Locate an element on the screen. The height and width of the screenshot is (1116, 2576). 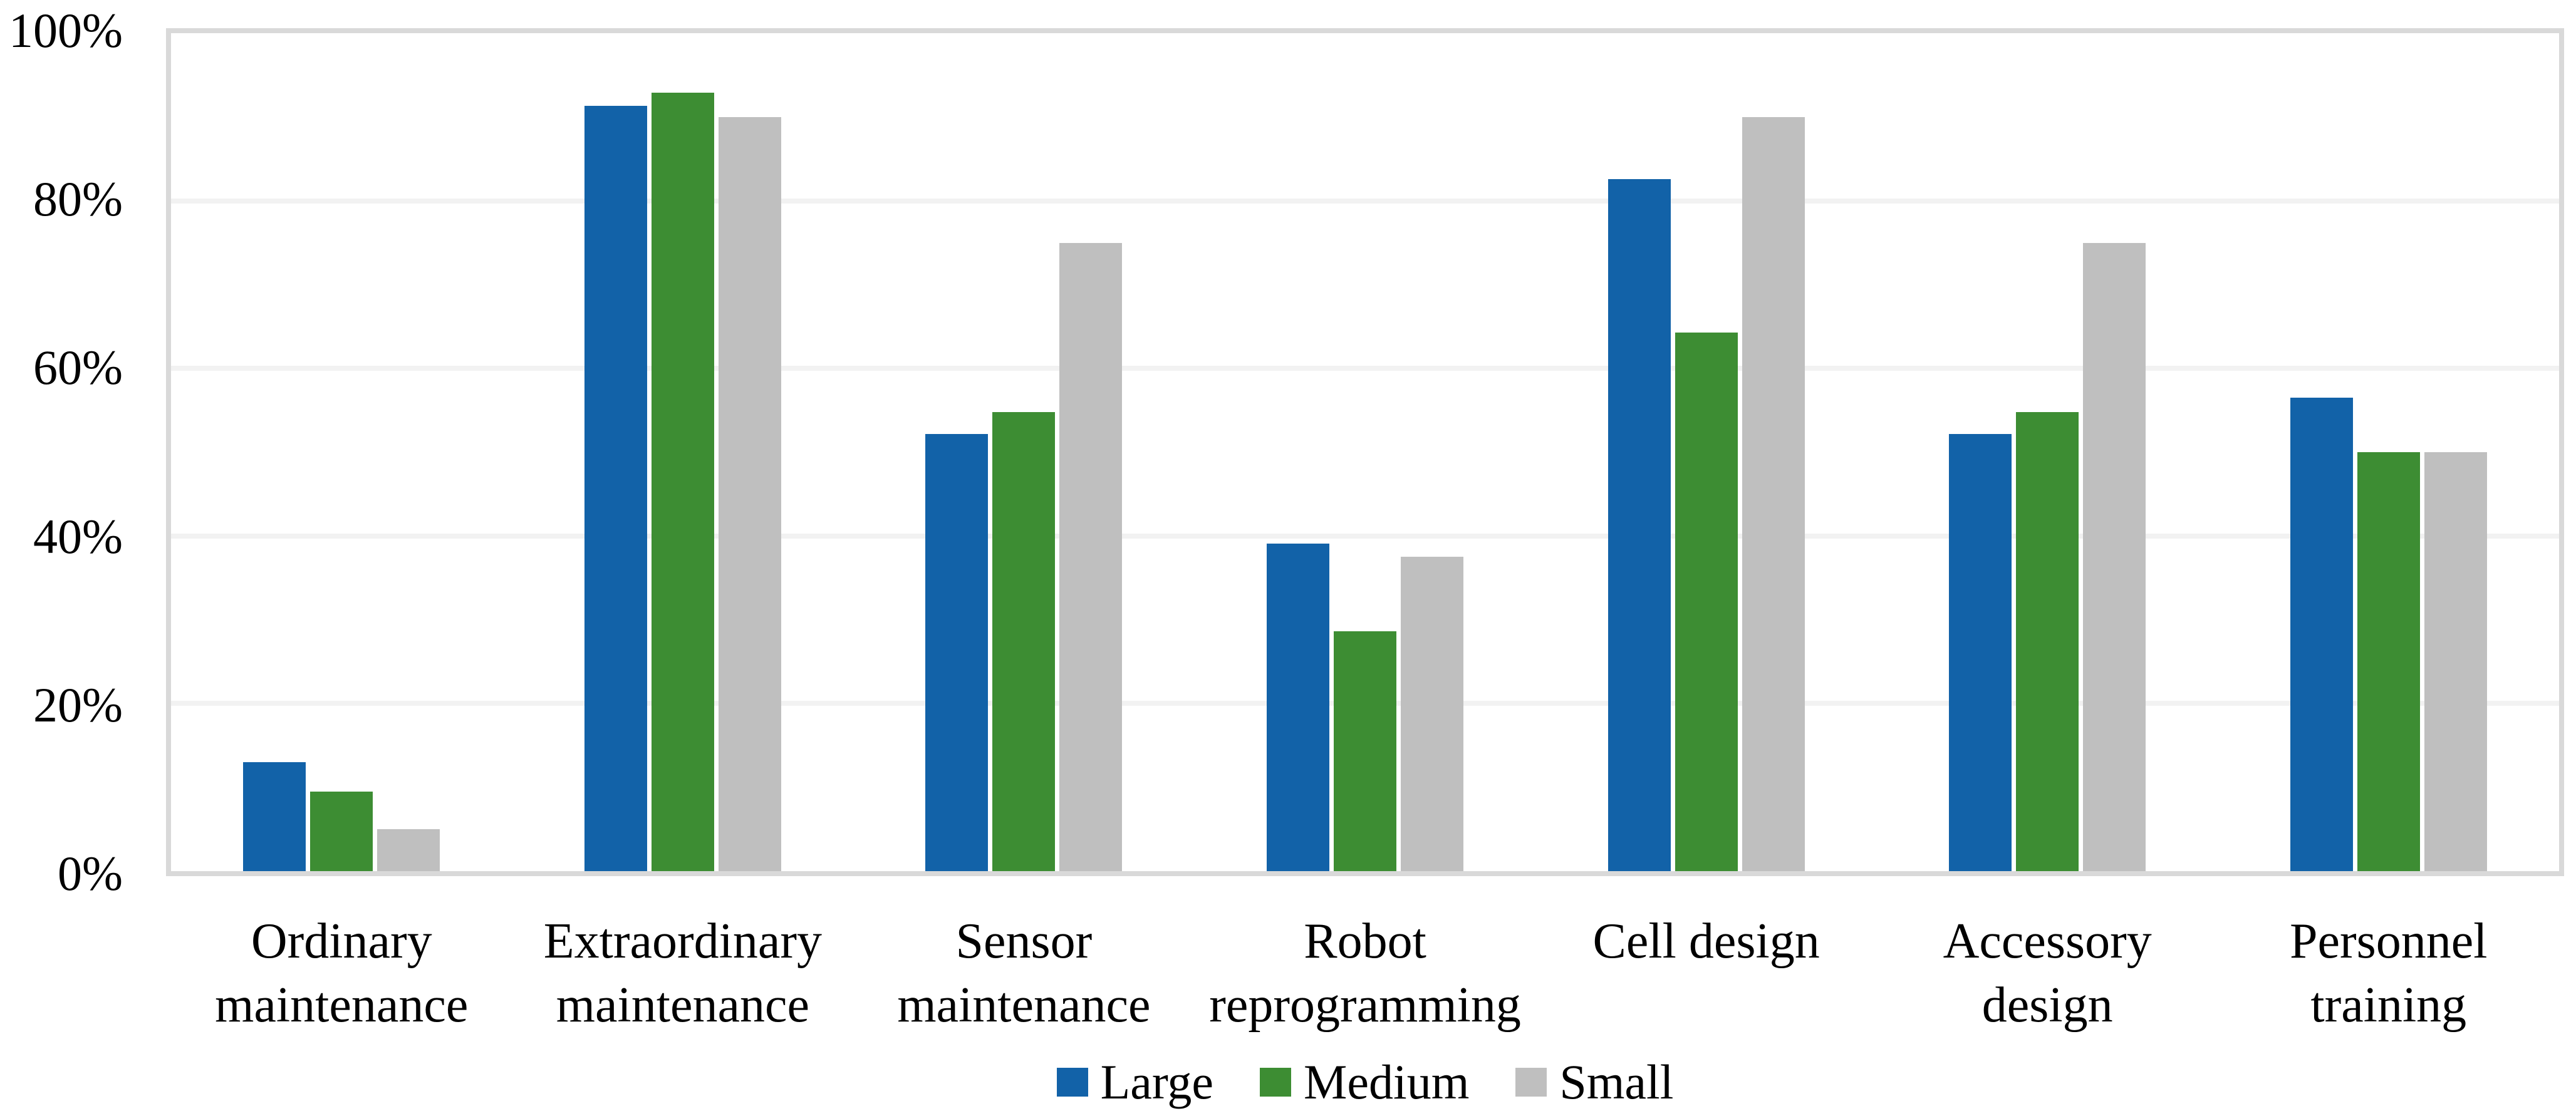
y-axis: 0% 20% 40% 60% 80% 100% is located at coordinates (61, 452).